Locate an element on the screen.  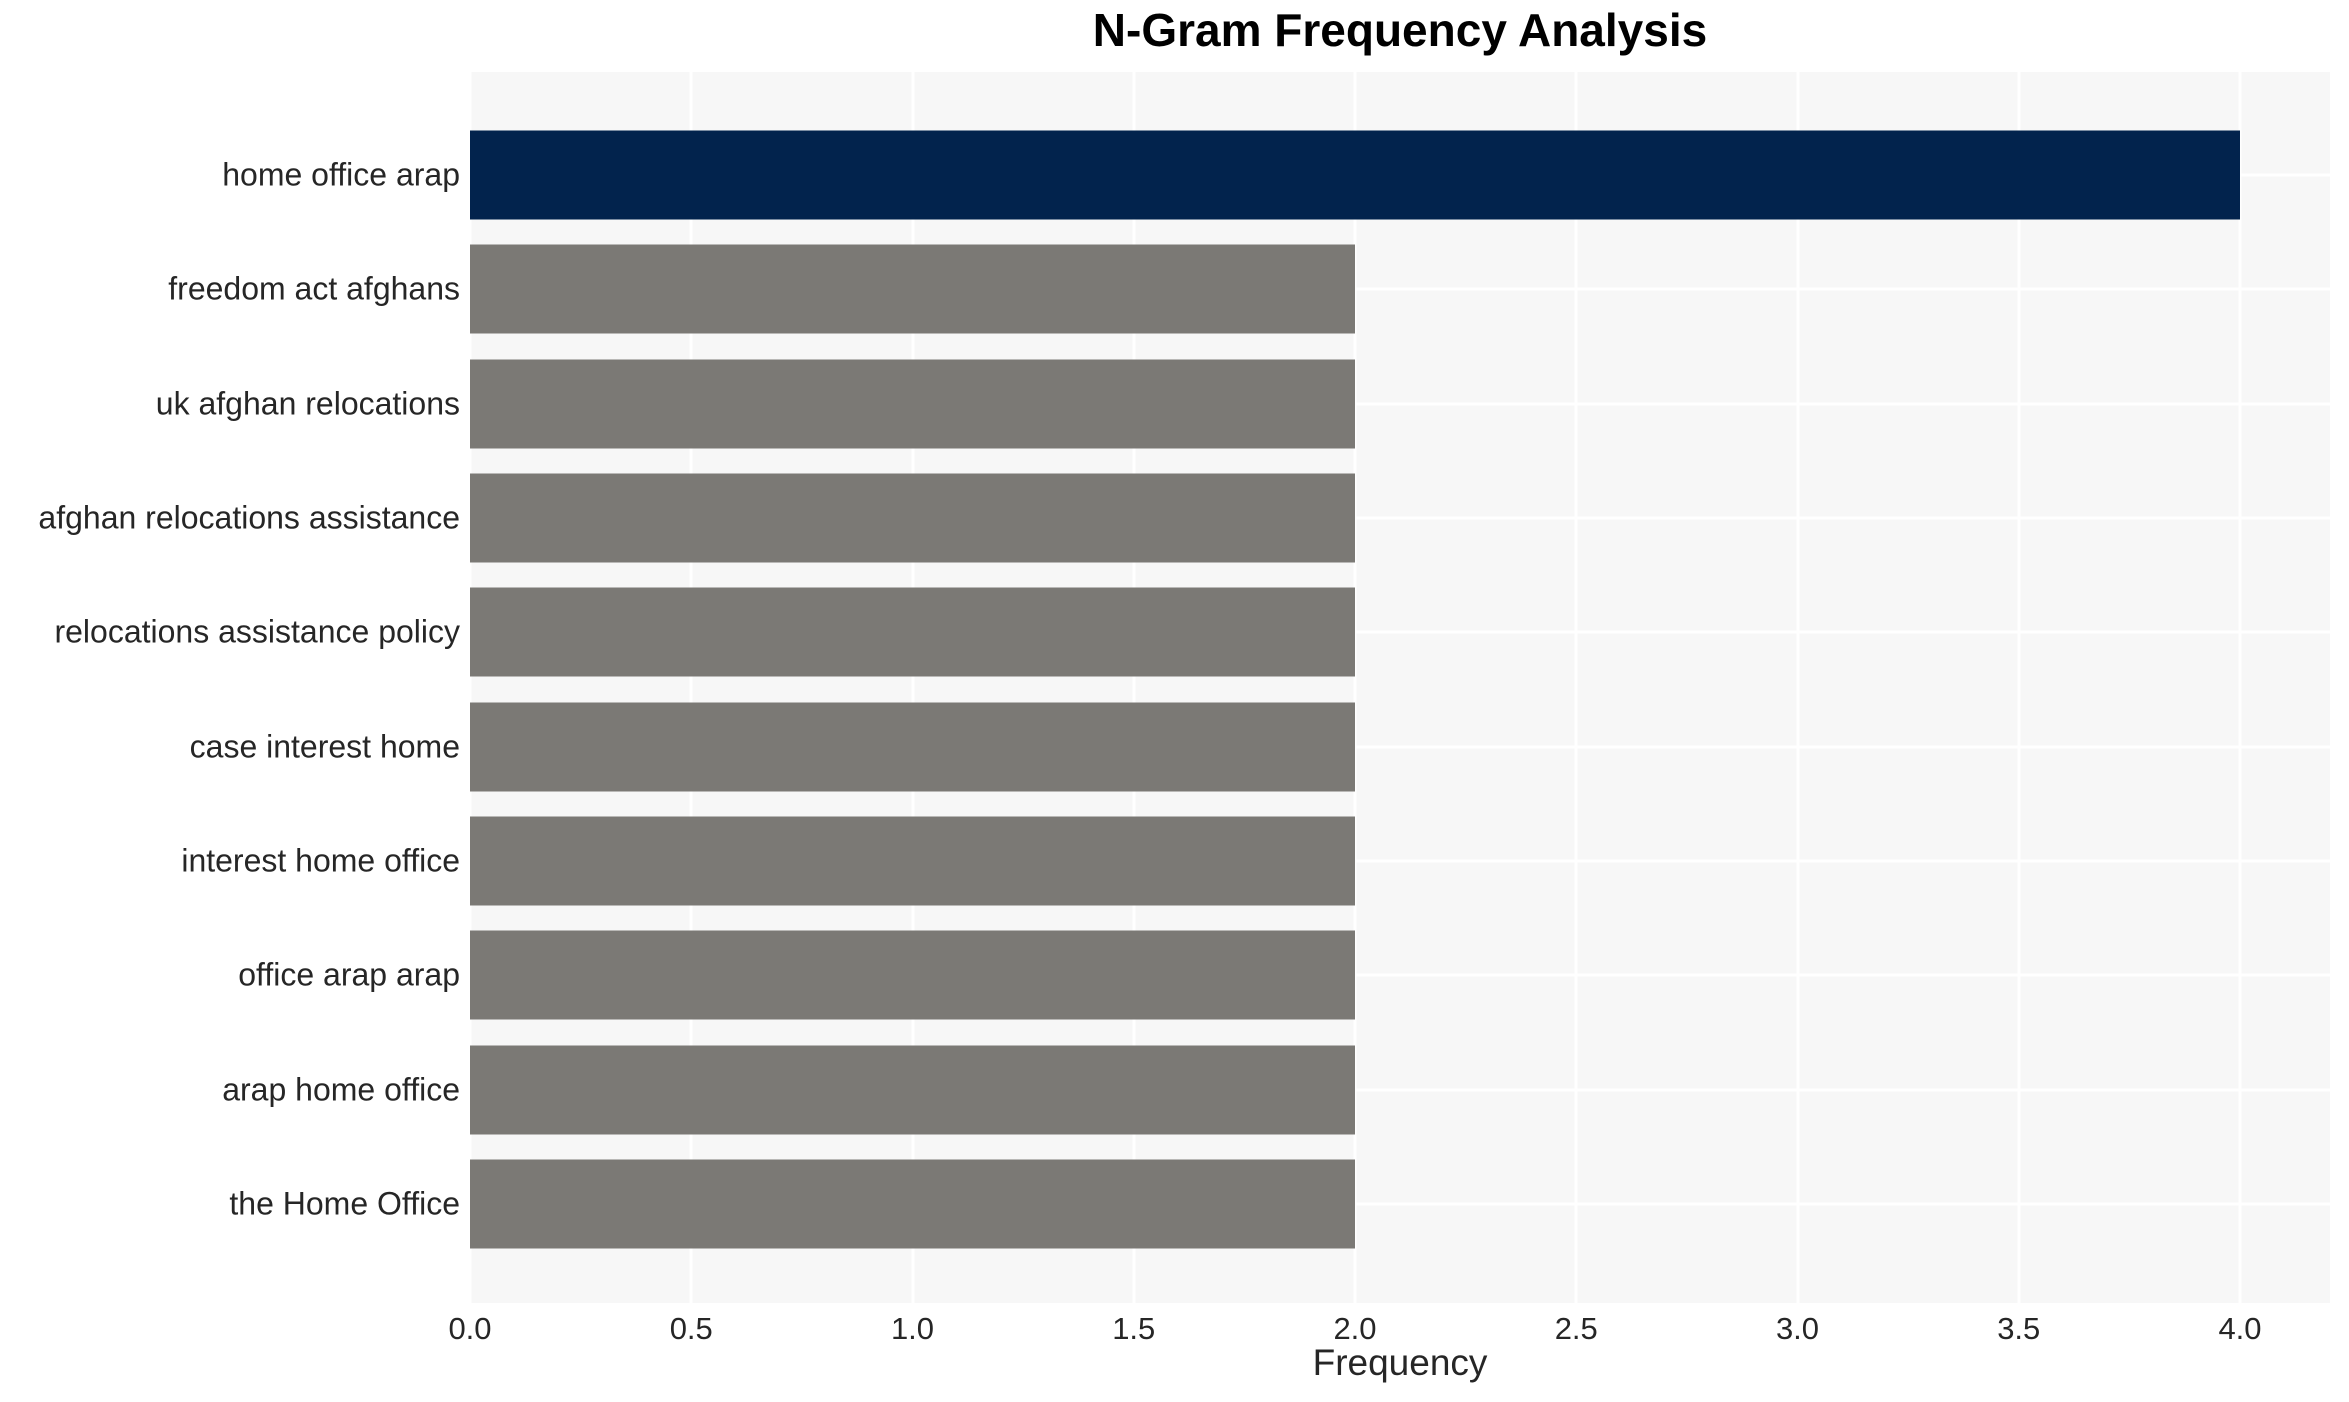
y-tick-label: relocations assistance policy is located at coordinates (257, 631).